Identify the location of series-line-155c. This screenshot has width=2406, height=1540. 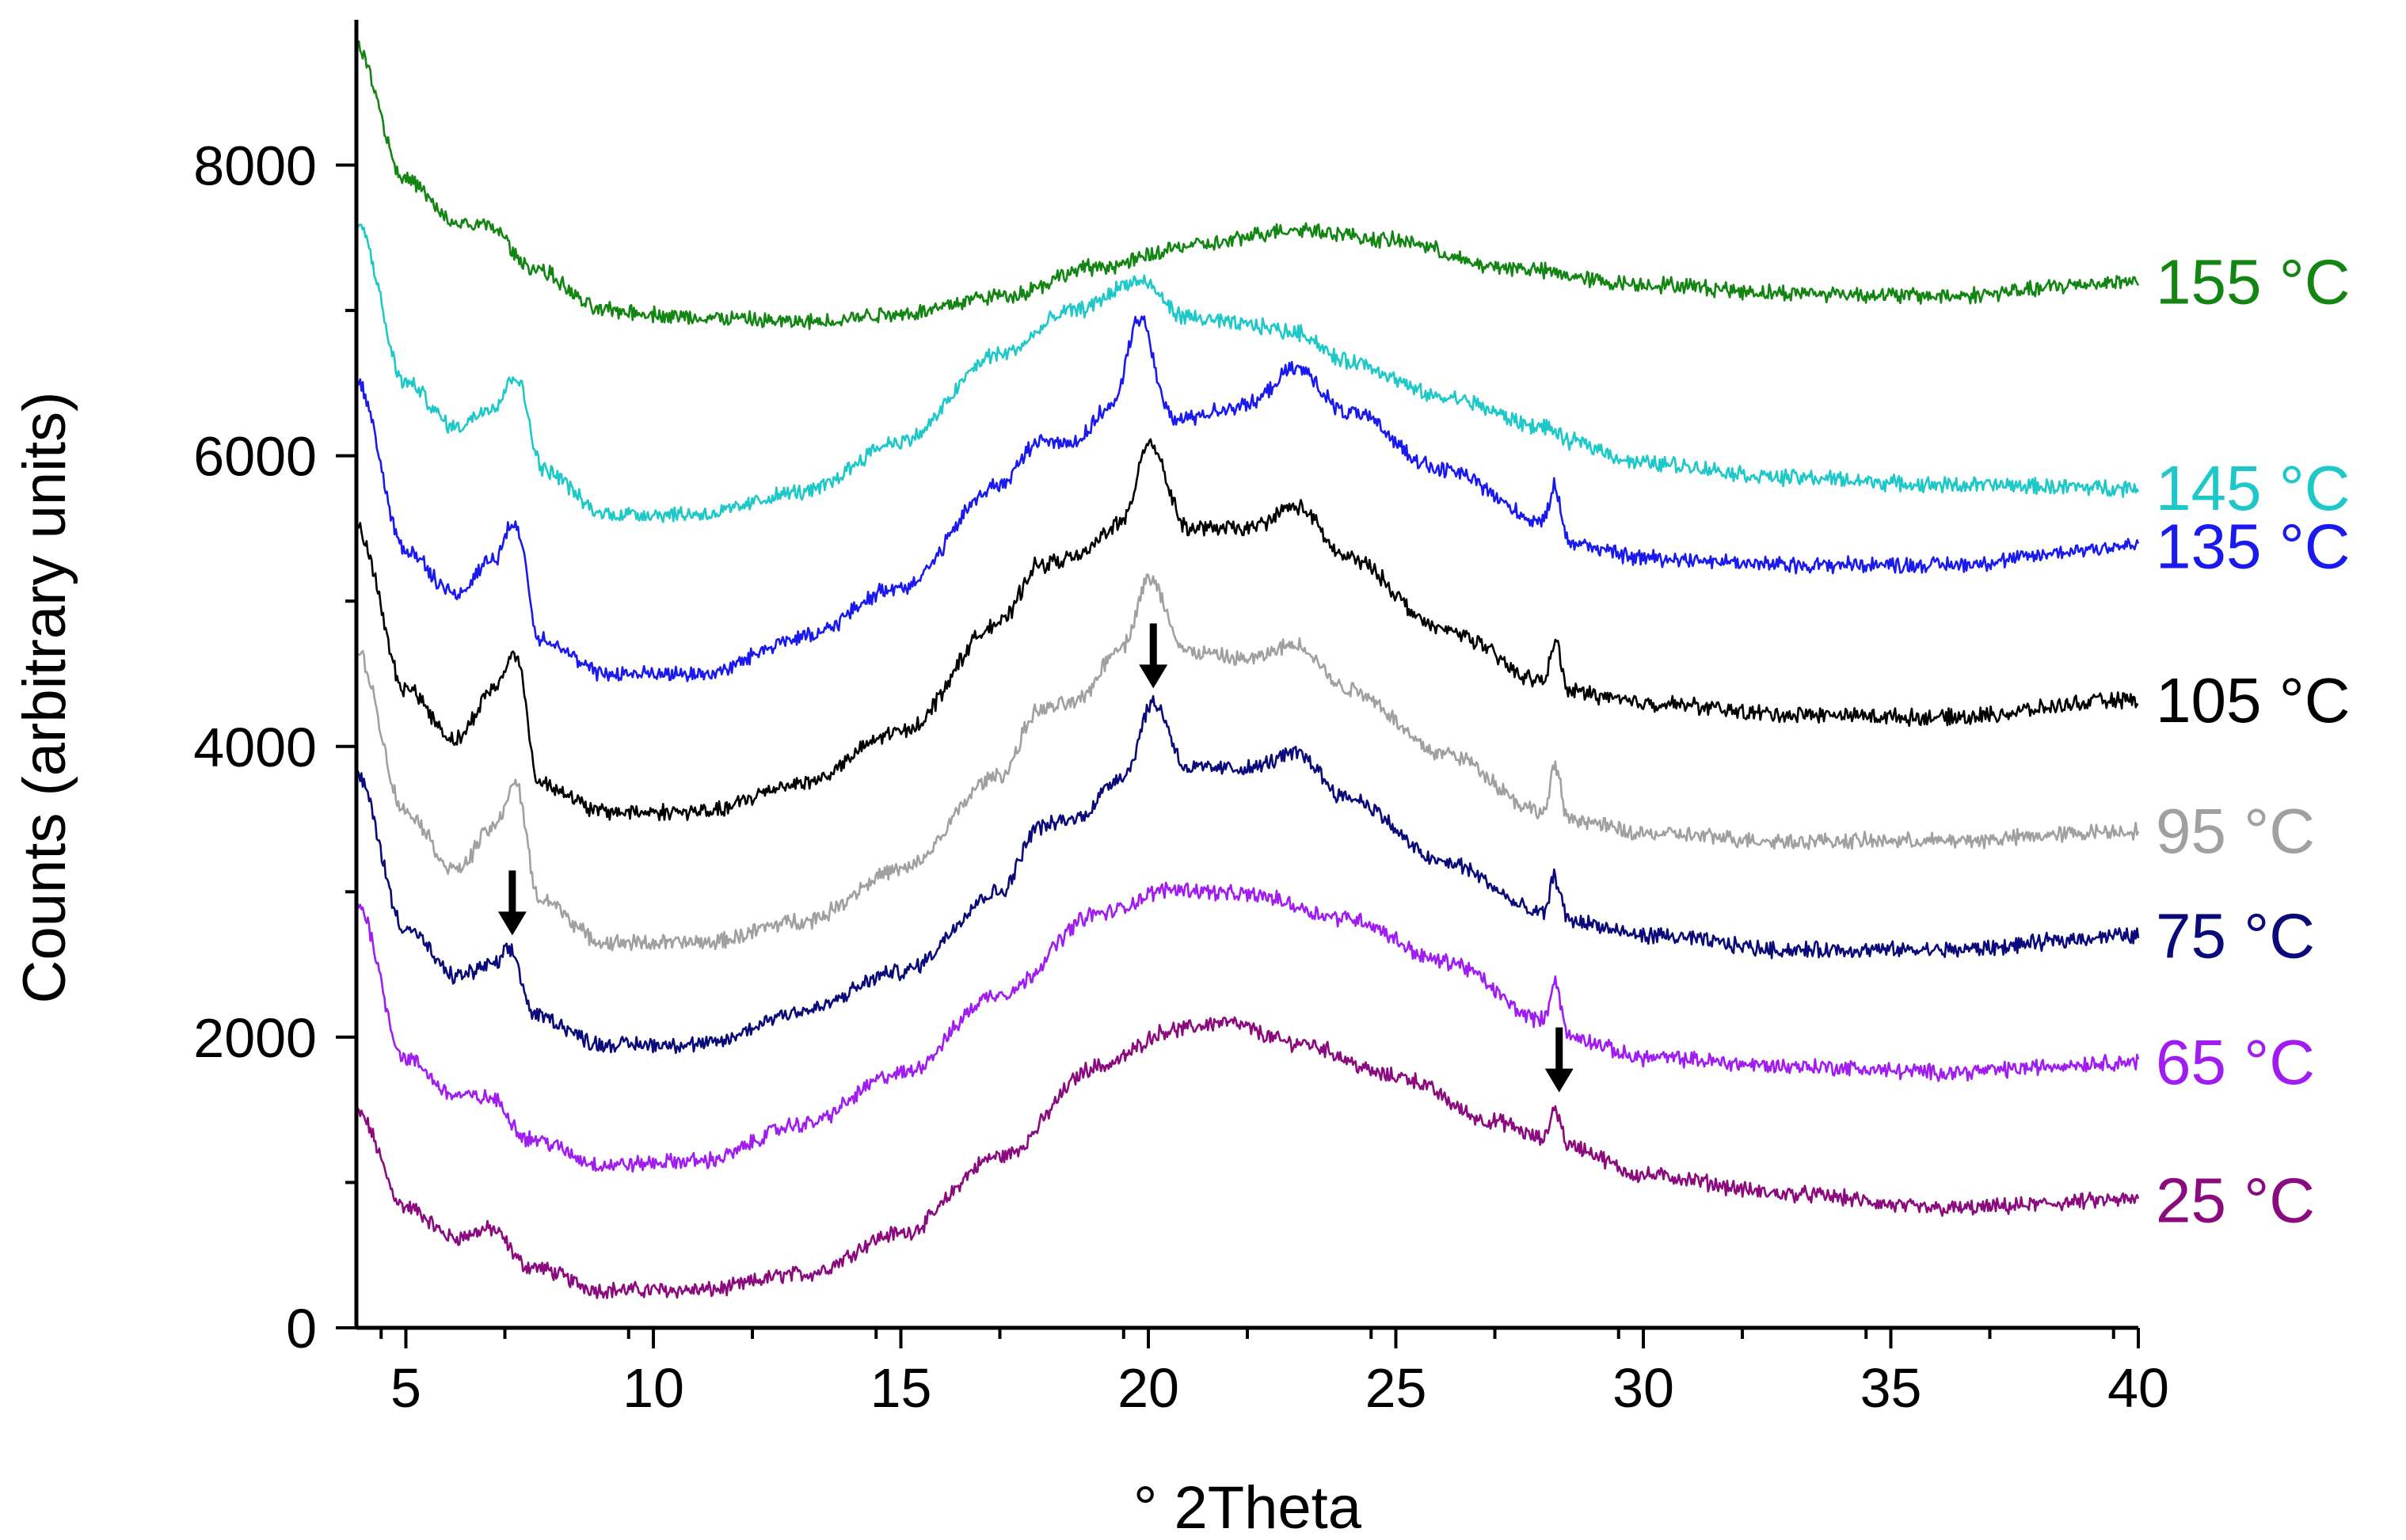
(1247, 185).